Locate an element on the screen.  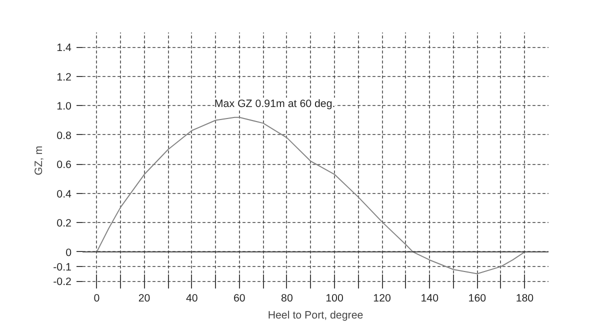
x-tick-label: 80 is located at coordinates (287, 298).